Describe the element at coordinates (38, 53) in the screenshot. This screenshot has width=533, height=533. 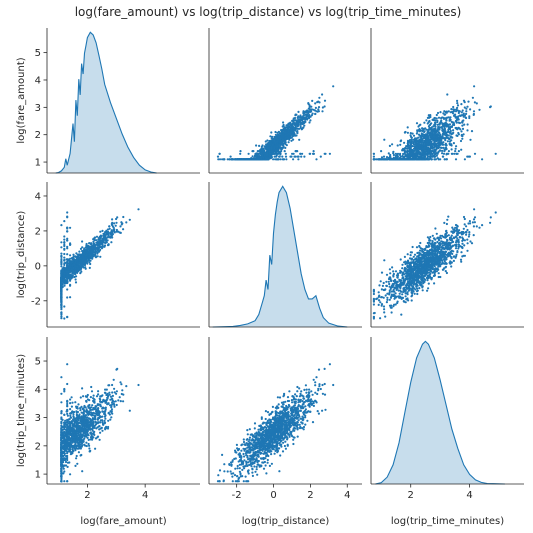
I see `y-tick-label: 5` at that location.